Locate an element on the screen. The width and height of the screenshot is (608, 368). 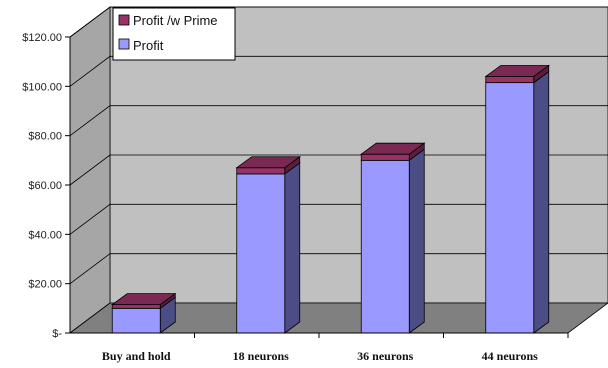
x-tick-label: Buy and hold is located at coordinates (136, 356).